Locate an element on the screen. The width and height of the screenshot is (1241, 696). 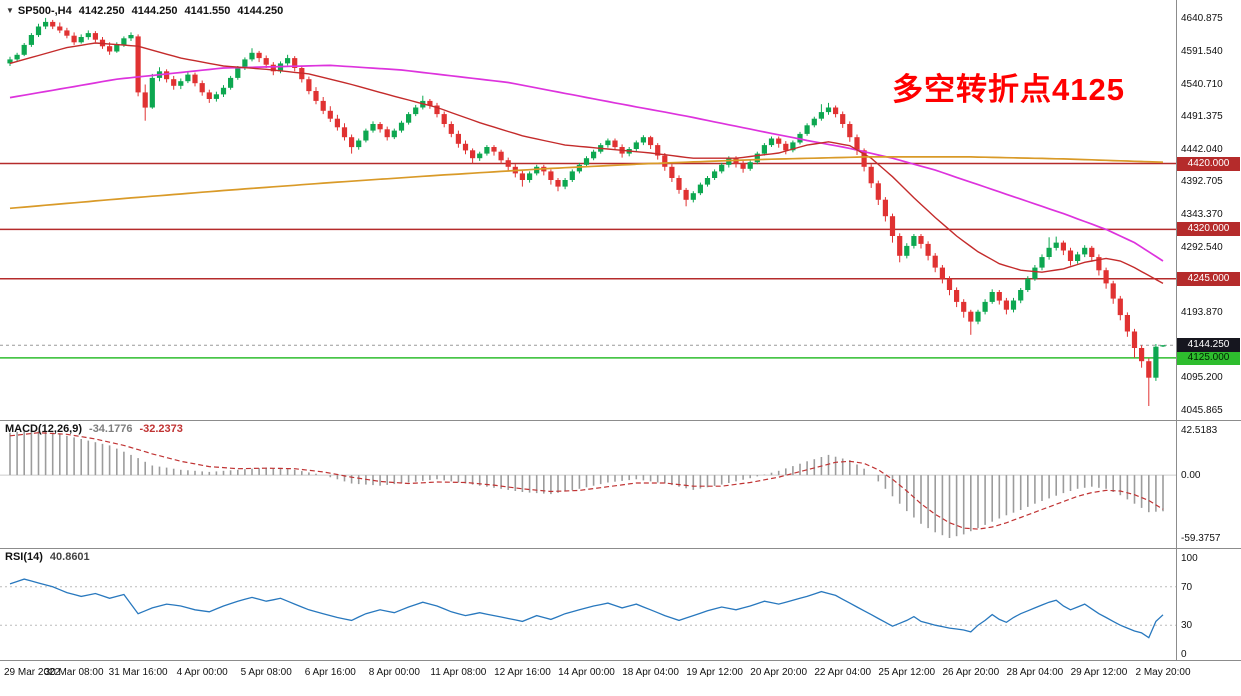
time-axis-label: 8 Apr 00:00 is located at coordinates (394, 672).